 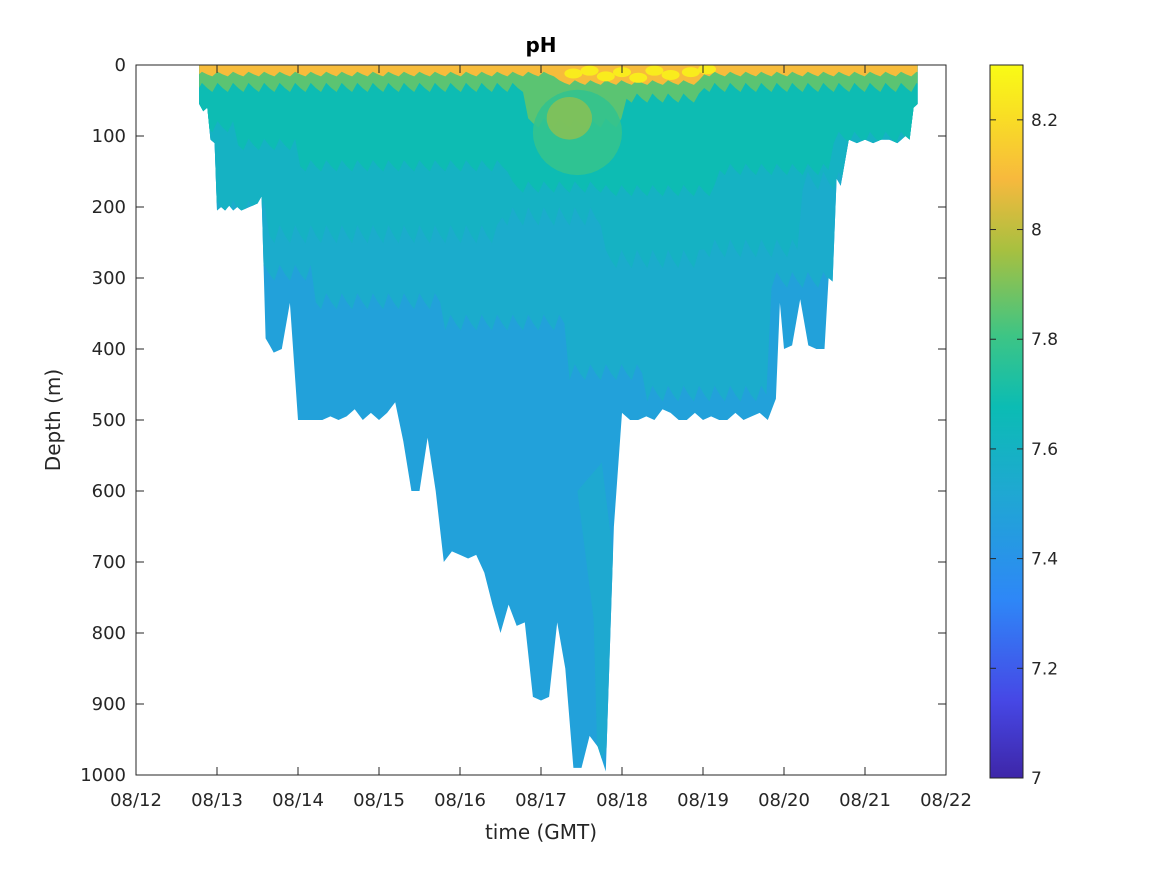 I want to click on colorbar-tick-label: 7.8, so click(x=1044, y=340).